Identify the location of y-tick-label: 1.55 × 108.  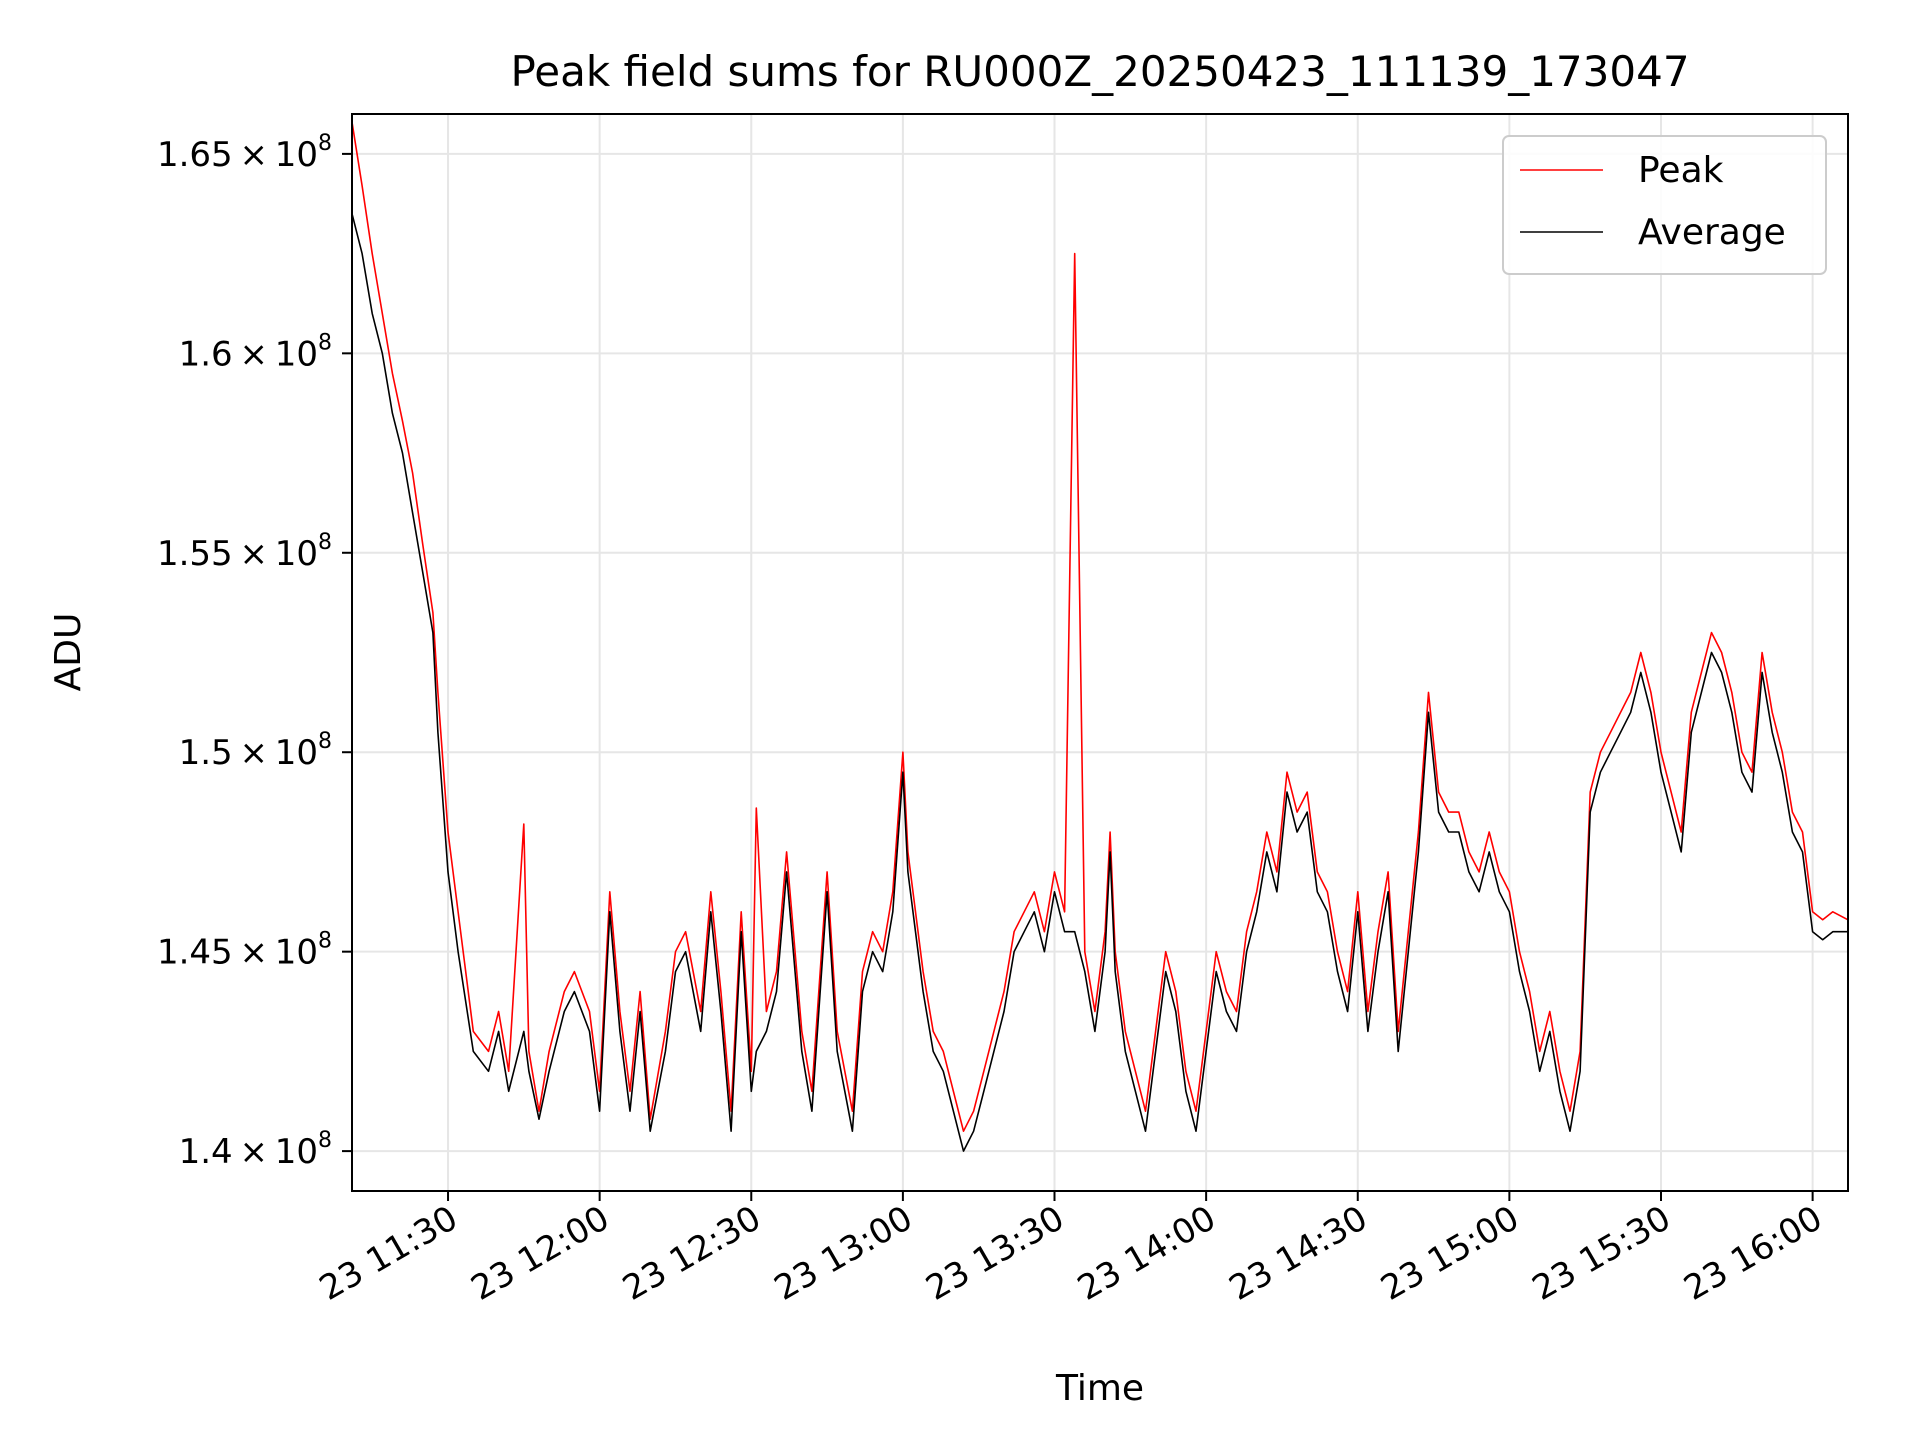
(244, 552).